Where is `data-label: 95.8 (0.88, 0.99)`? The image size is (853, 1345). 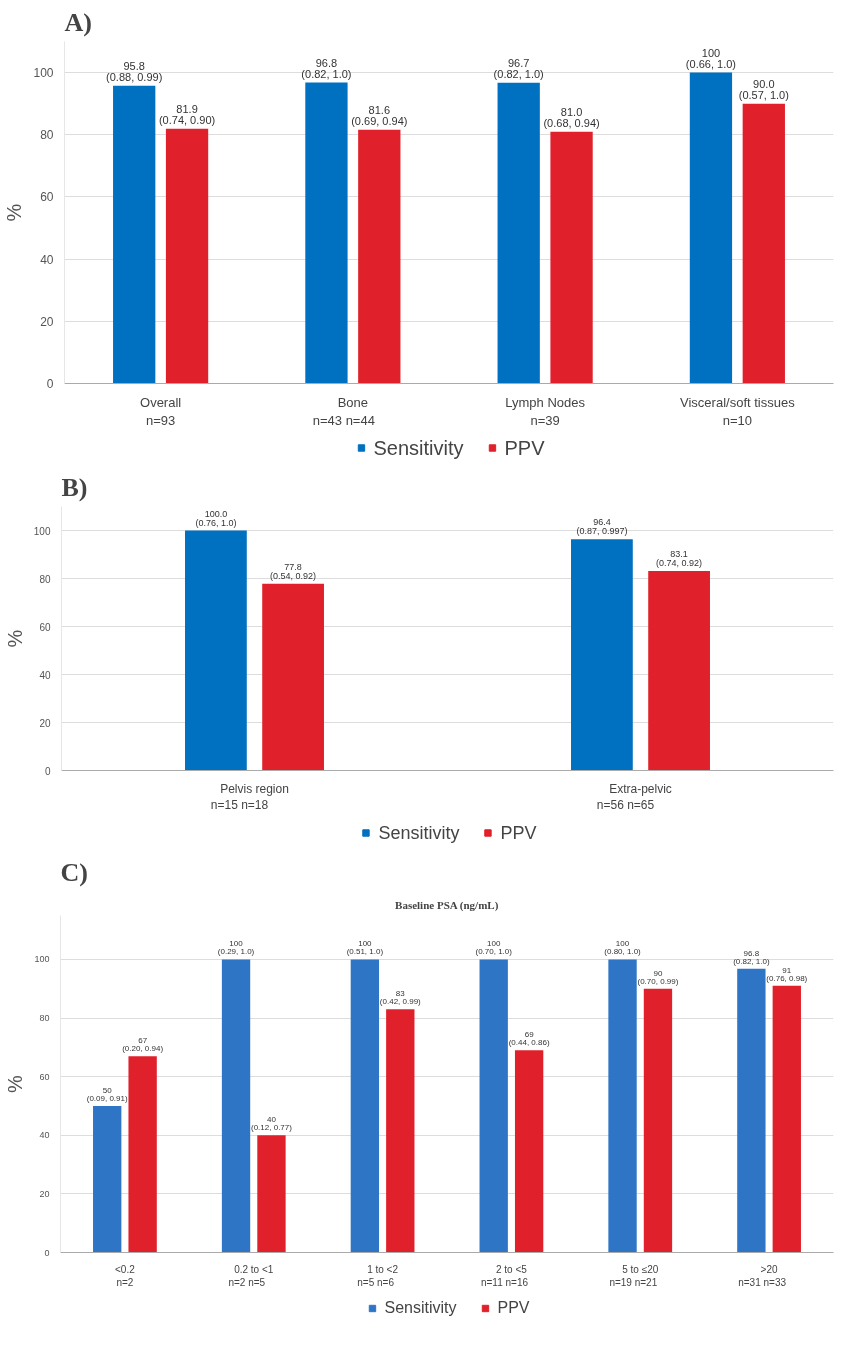 data-label: 95.8 (0.88, 0.99) is located at coordinates (134, 71).